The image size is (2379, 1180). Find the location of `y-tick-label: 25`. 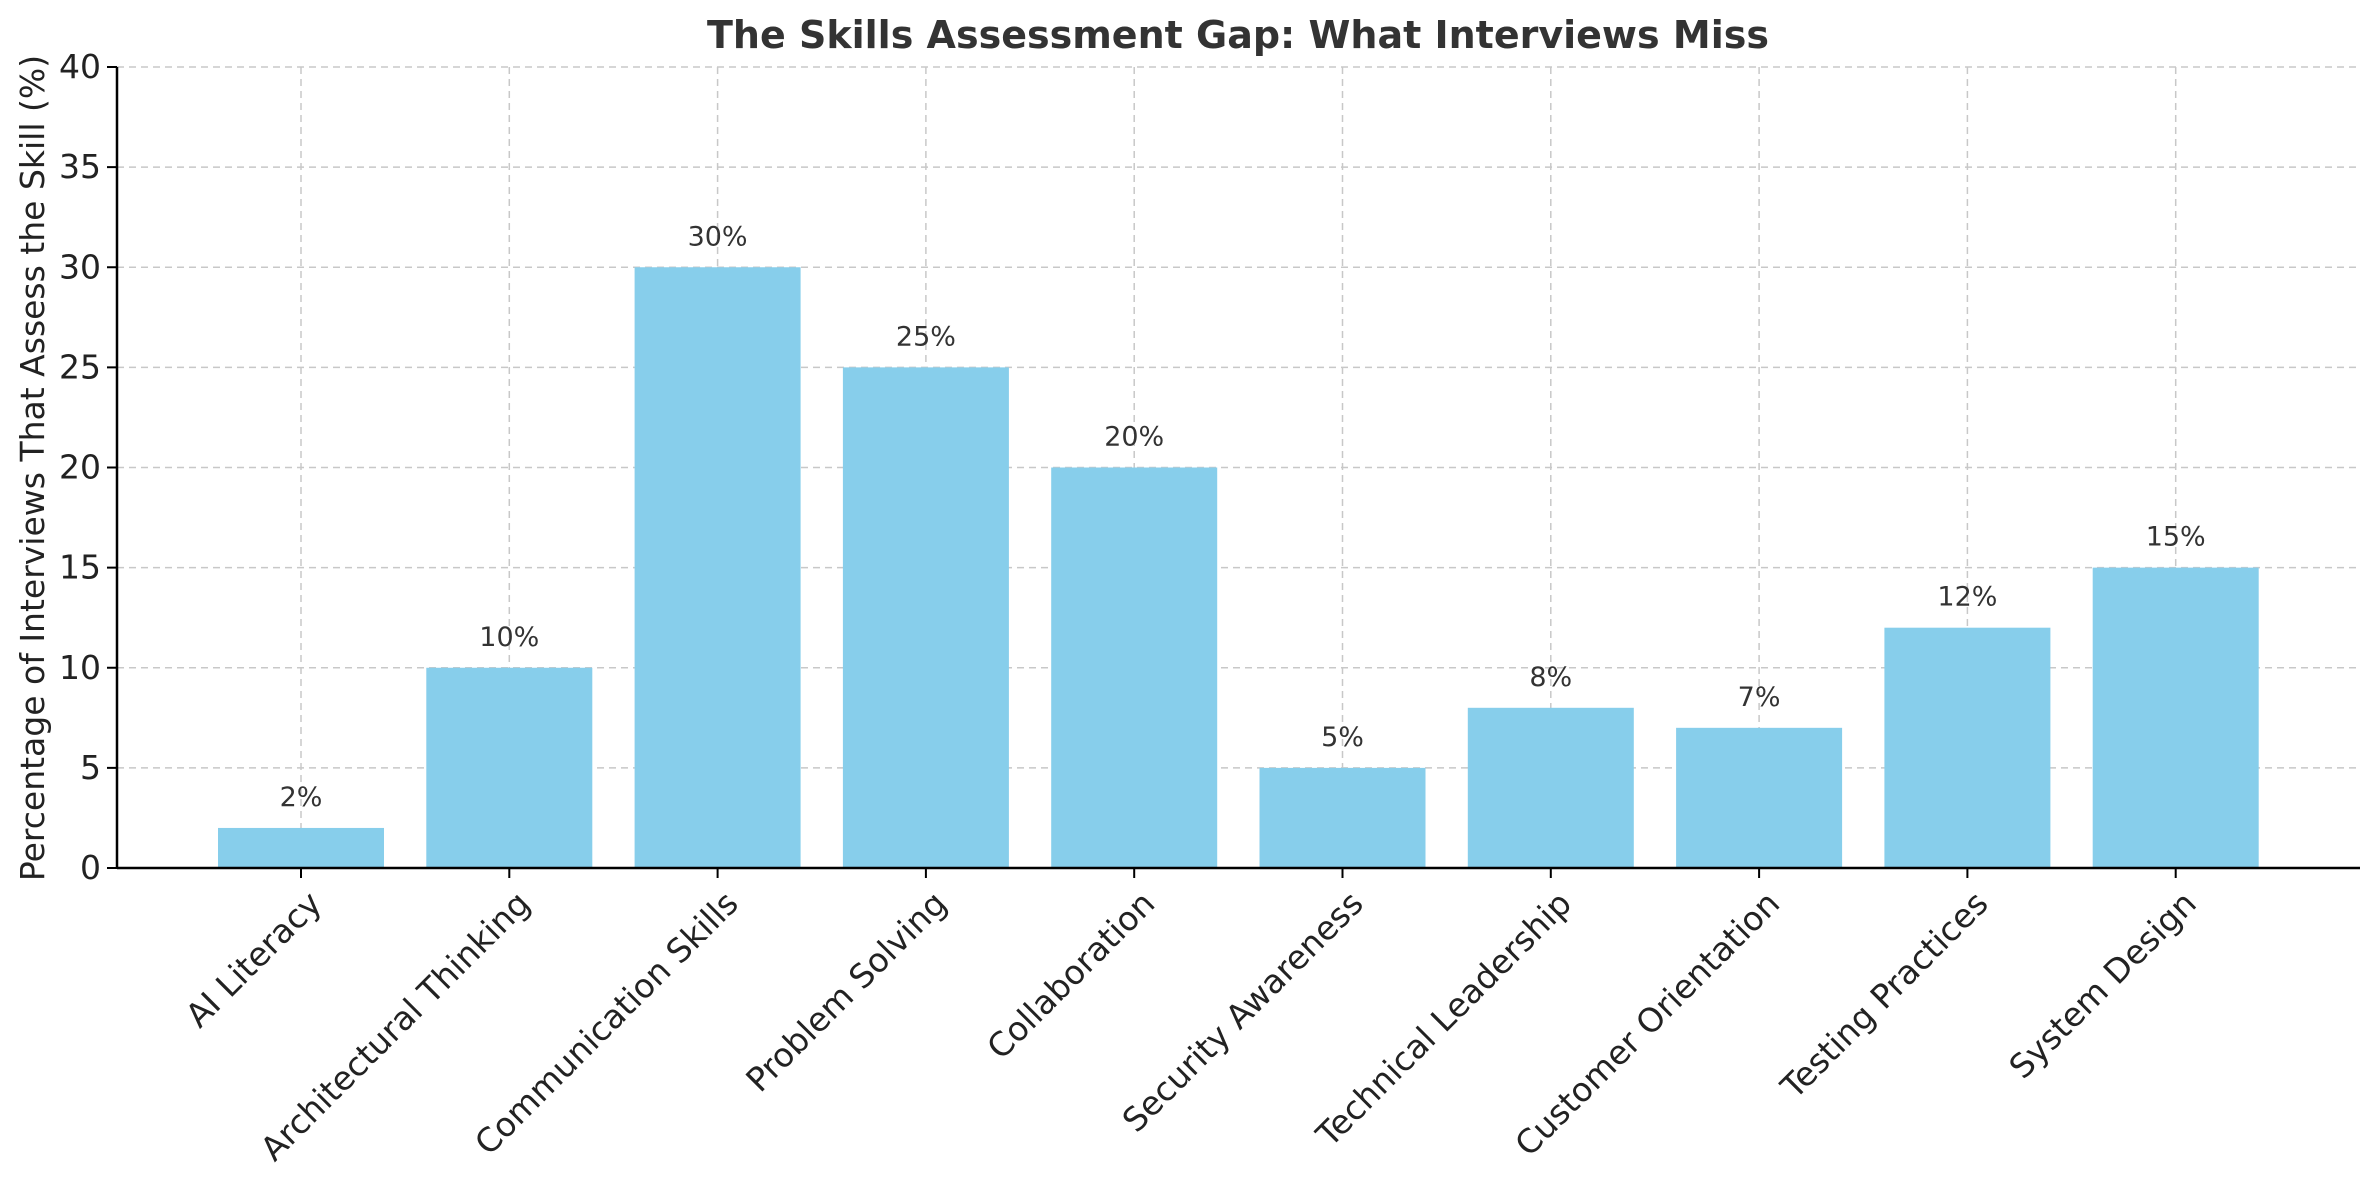

y-tick-label: 25 is located at coordinates (80, 366).